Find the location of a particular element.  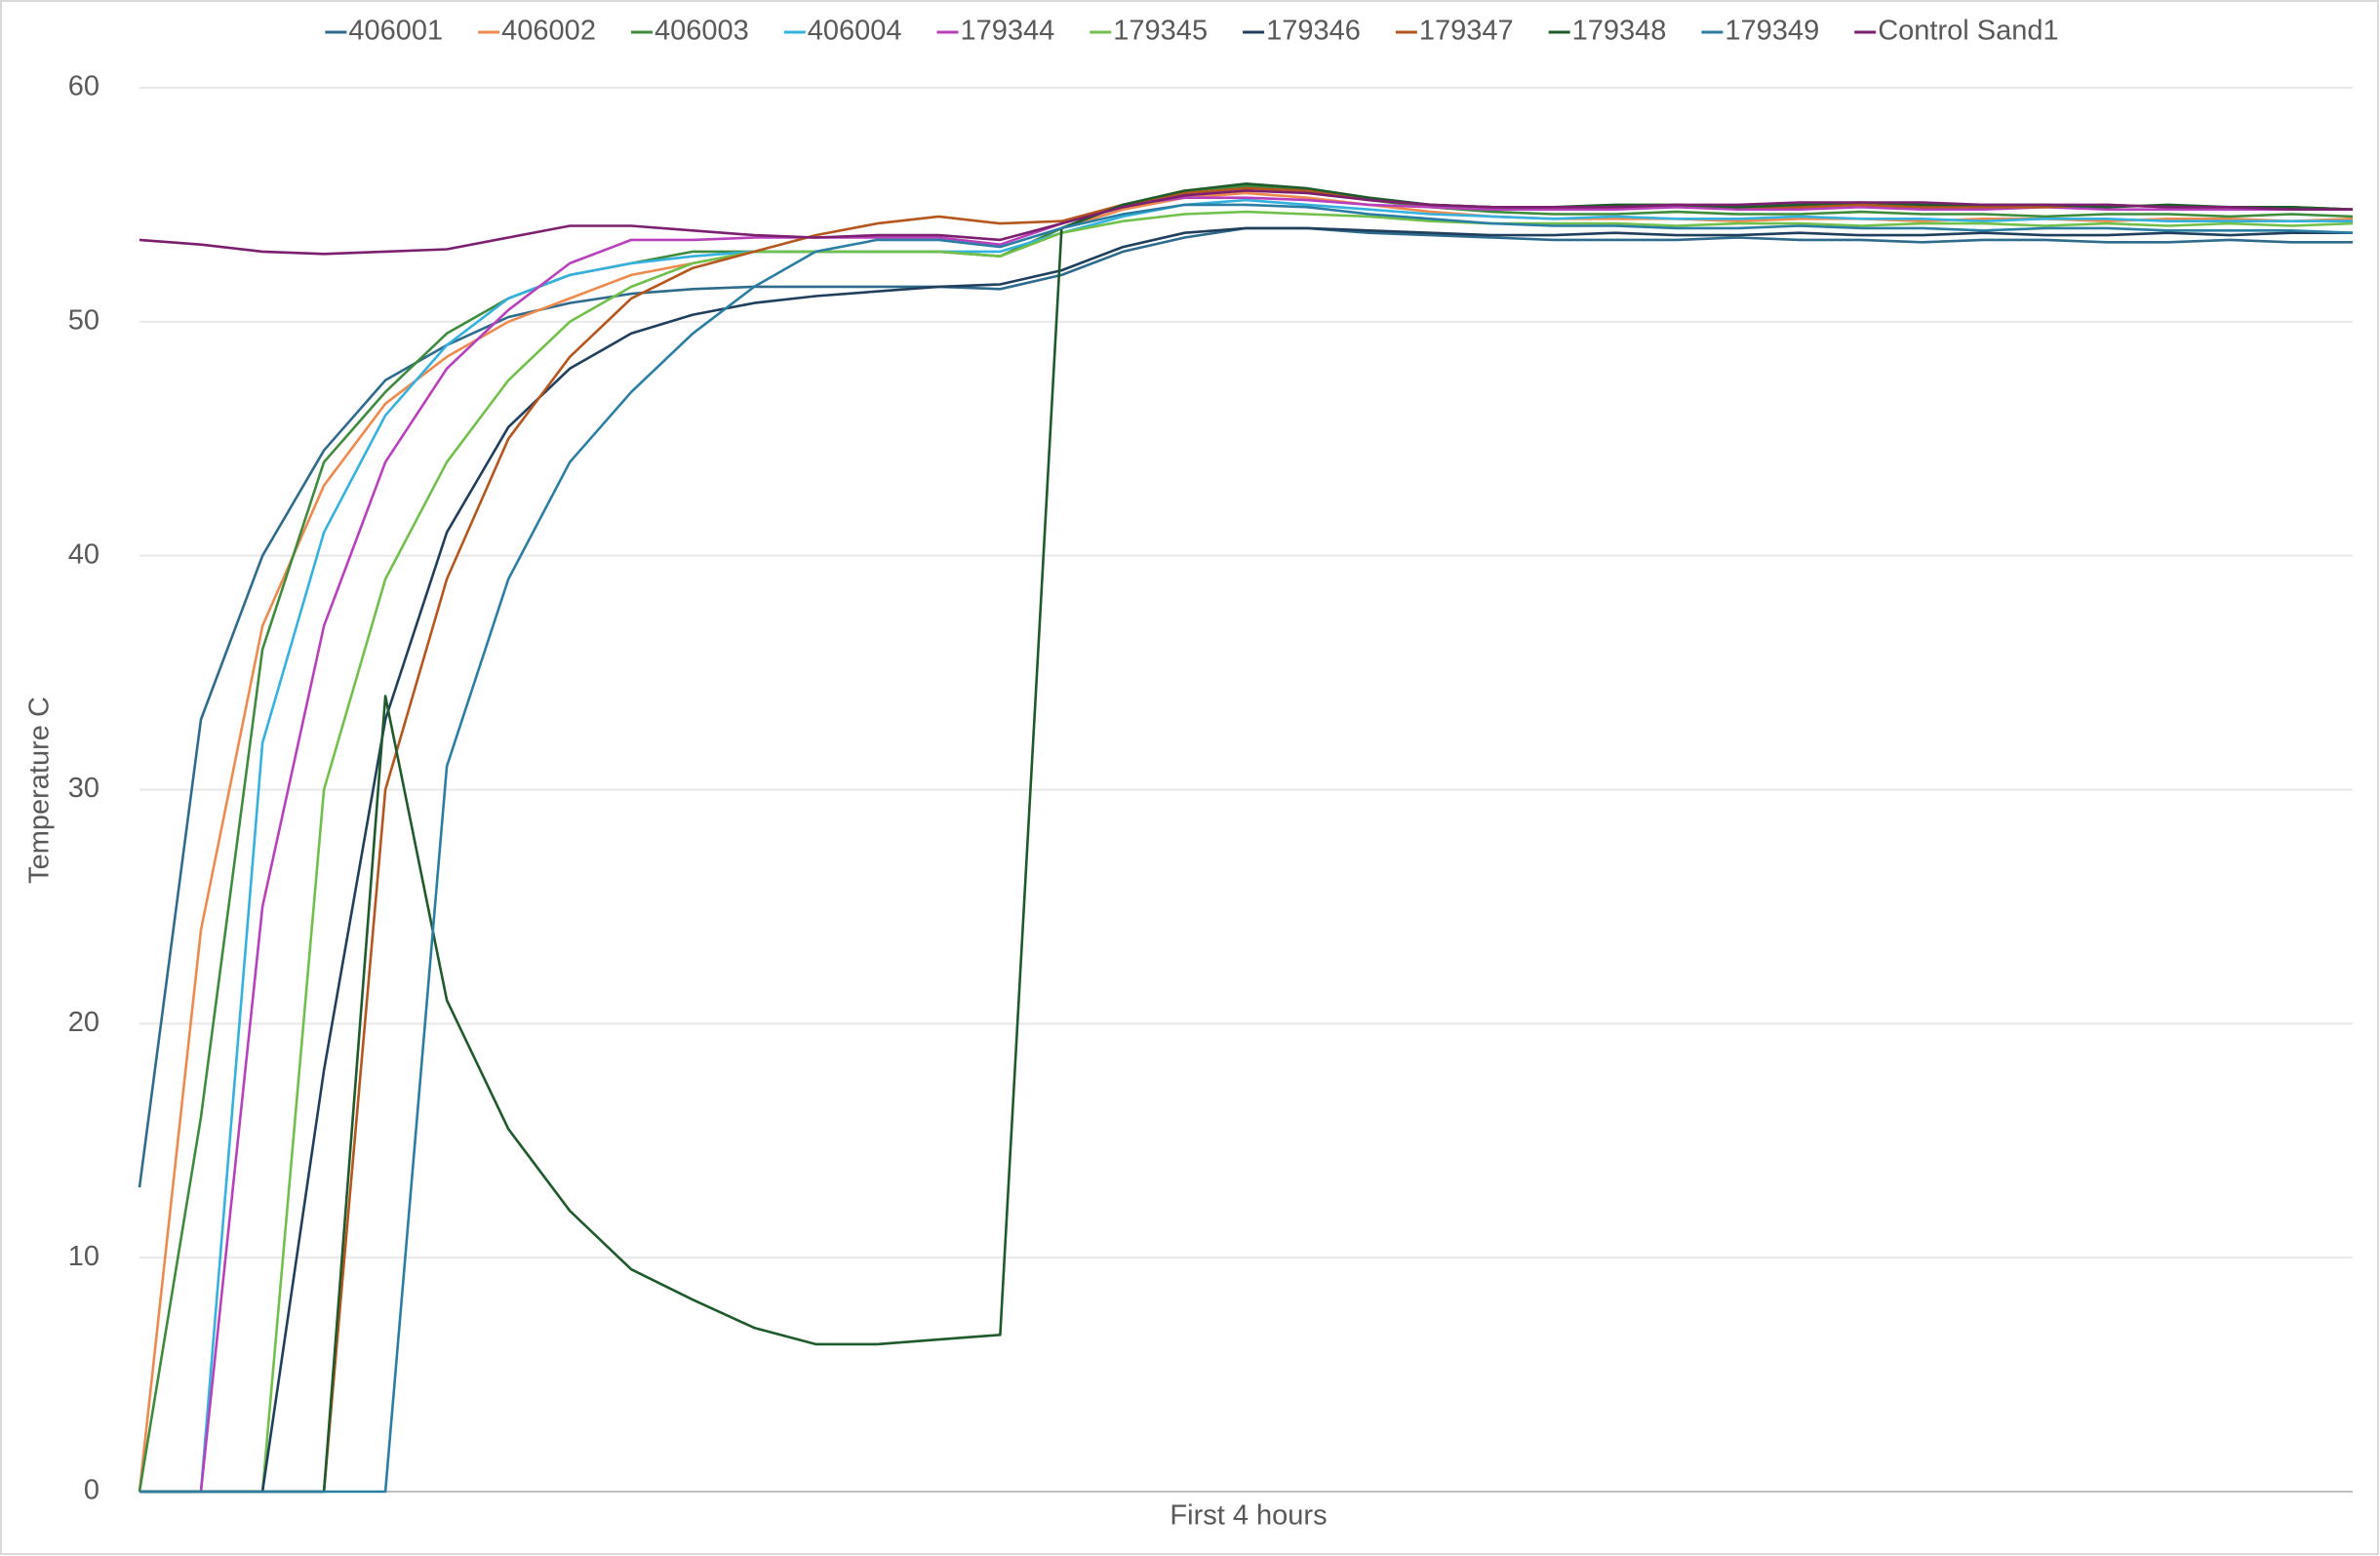

legend-label: 406001 is located at coordinates (395, 31).